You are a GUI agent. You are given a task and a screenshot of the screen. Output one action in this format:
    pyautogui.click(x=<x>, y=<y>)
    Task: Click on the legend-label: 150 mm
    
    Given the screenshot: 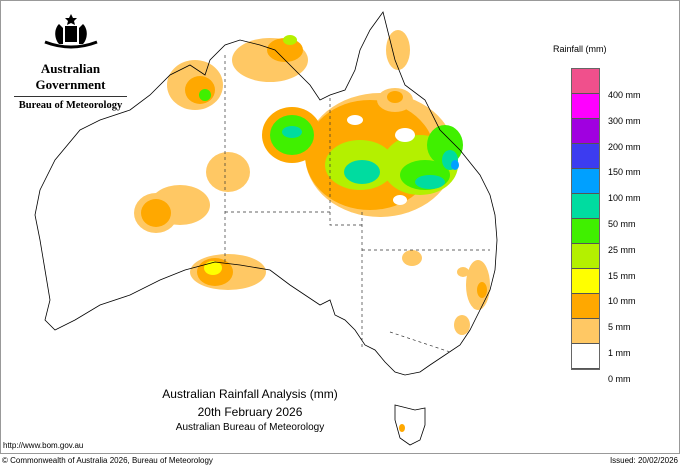 What is the action you would take?
    pyautogui.click(x=624, y=172)
    